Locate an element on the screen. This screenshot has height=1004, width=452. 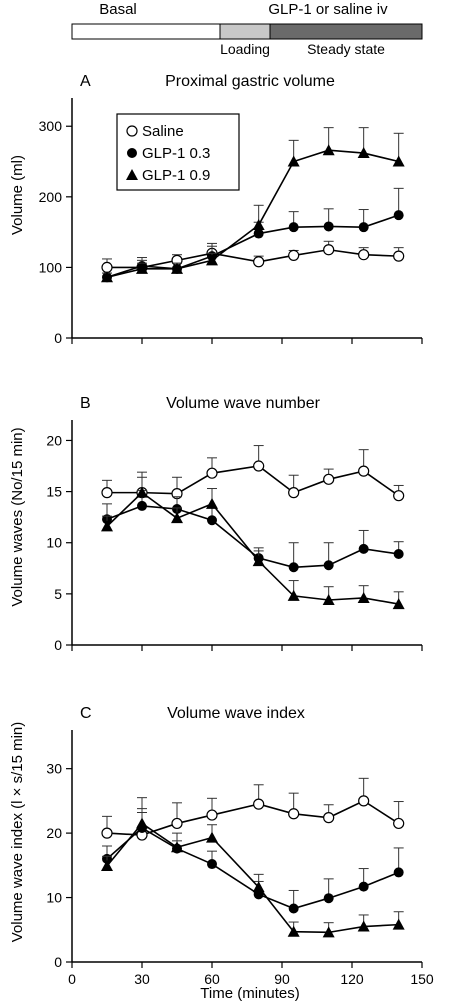
y-tick-label: 5 is located at coordinates (58, 594).